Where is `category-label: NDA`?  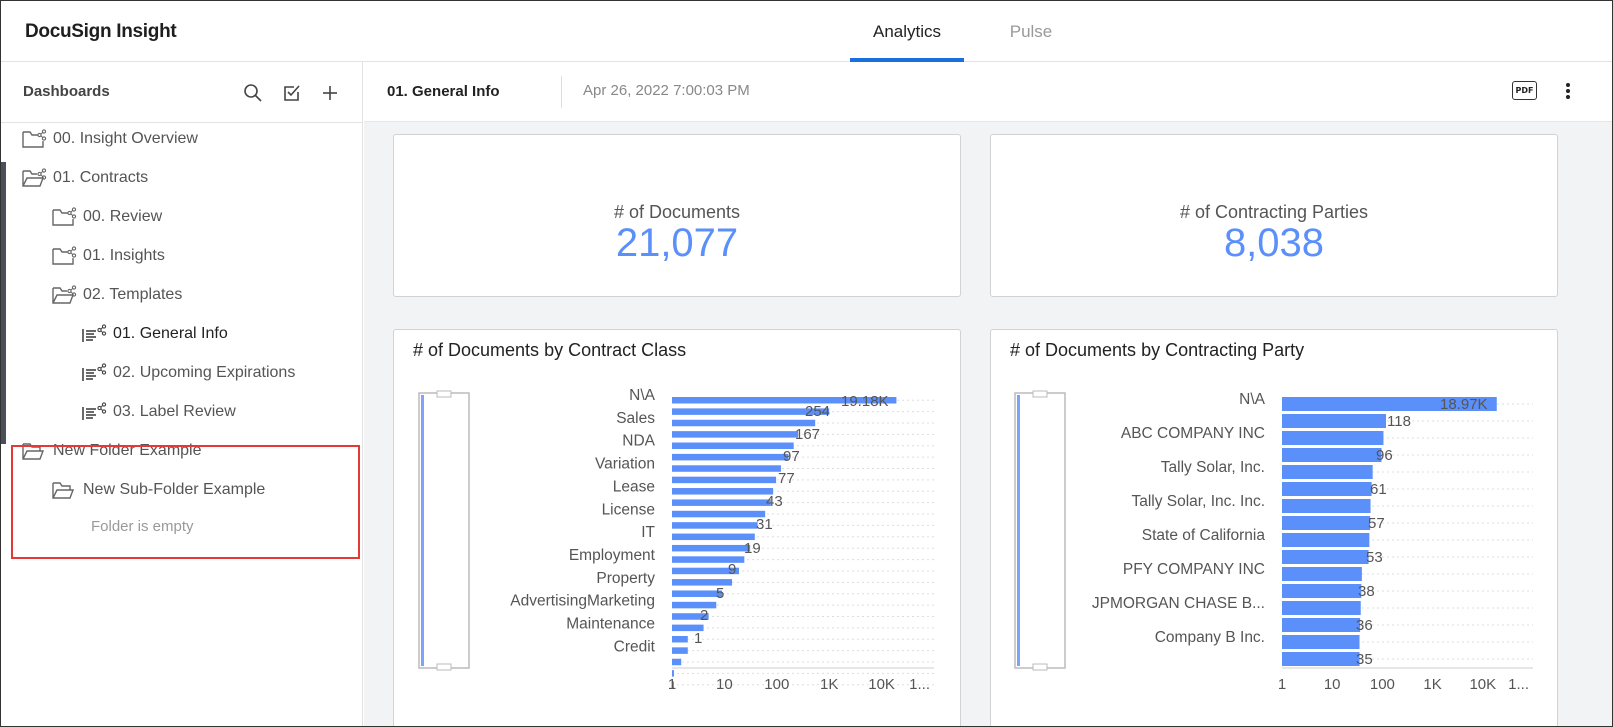
category-label: NDA is located at coordinates (638, 441).